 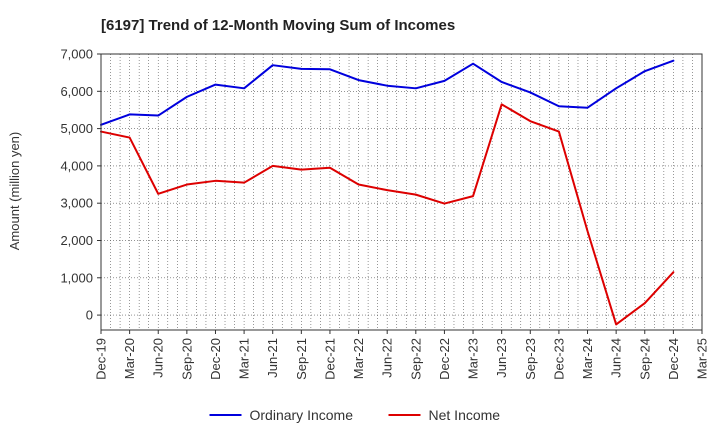 What do you see at coordinates (415, 359) in the screenshot?
I see `x-tick-label: Sep-22` at bounding box center [415, 359].